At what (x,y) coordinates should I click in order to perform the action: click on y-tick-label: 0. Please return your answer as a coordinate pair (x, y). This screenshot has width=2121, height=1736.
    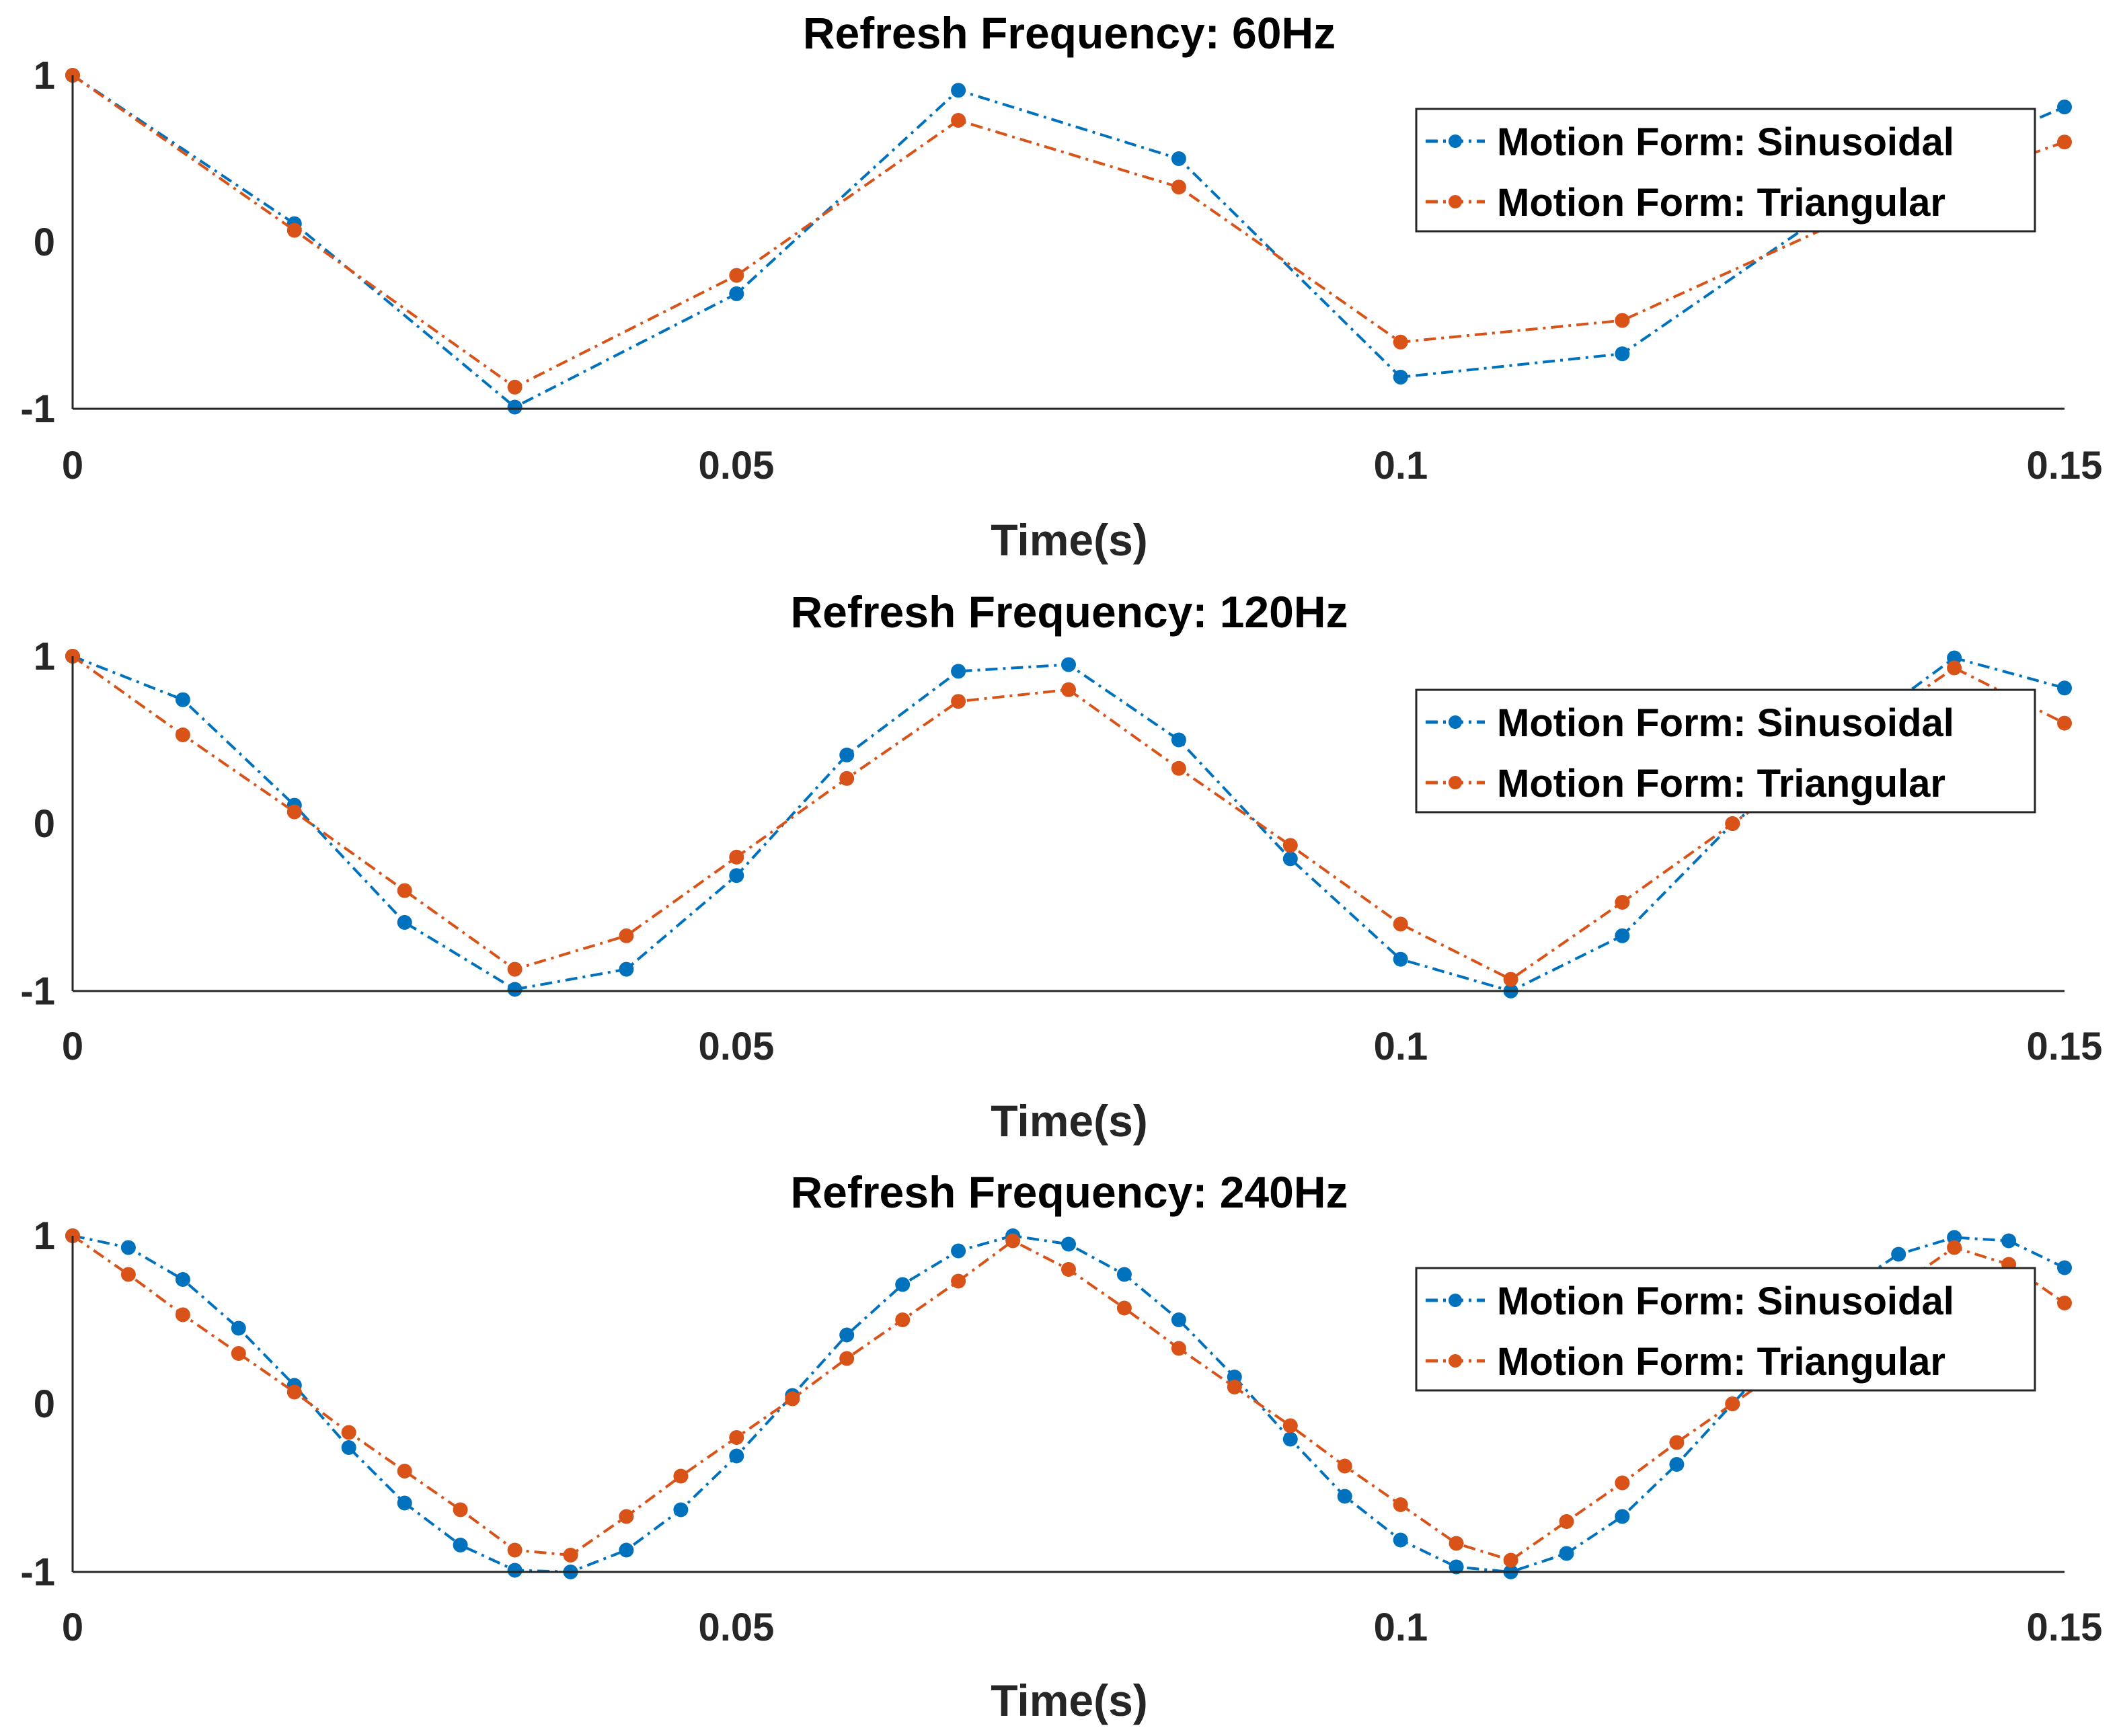
    Looking at the image, I should click on (44, 1404).